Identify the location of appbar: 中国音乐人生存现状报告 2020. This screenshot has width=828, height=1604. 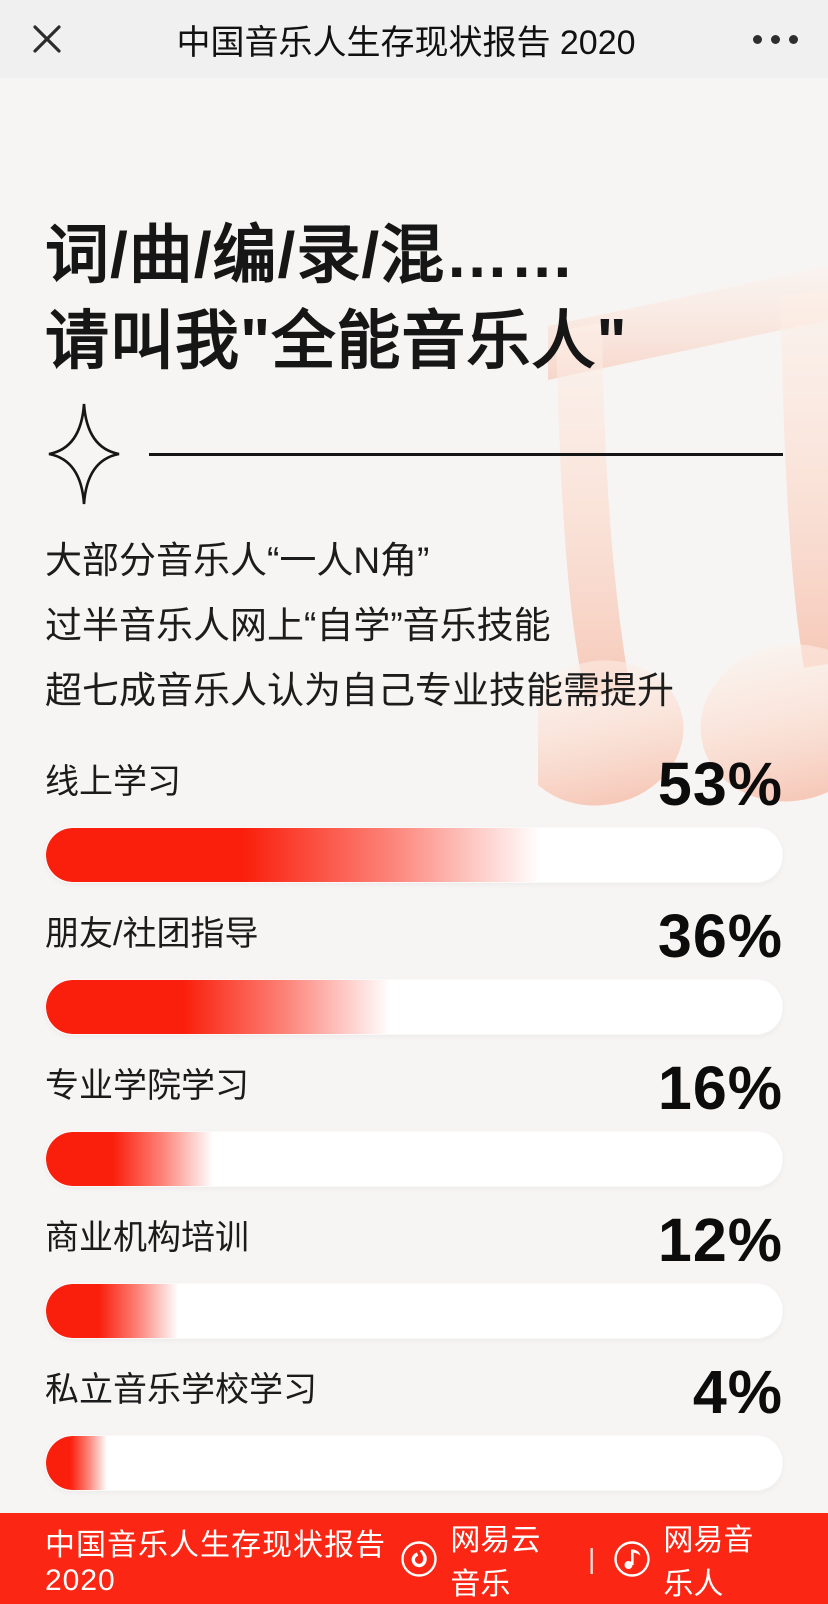
(414, 39).